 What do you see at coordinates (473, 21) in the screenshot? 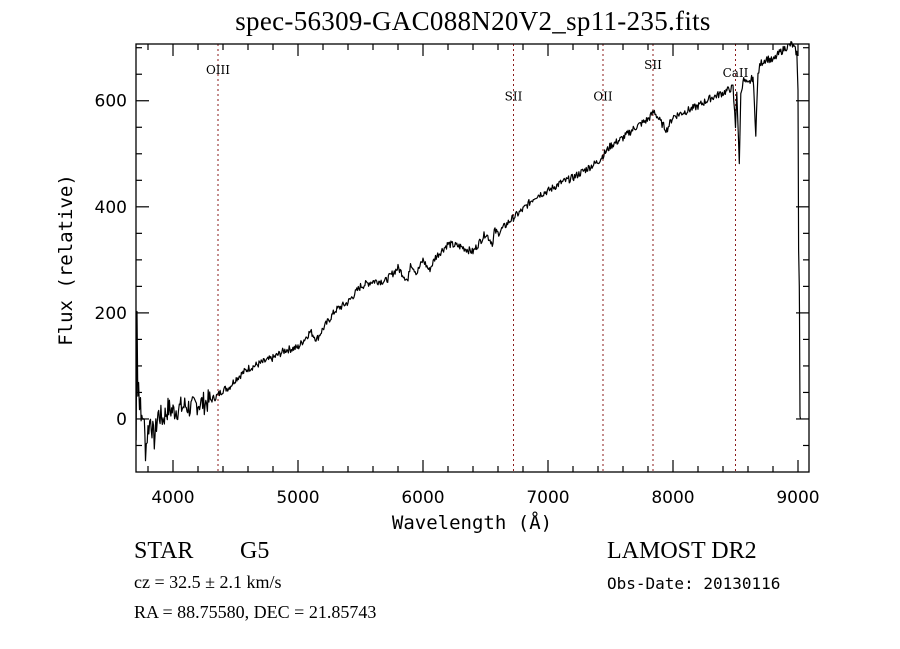
I see `chart-title: spec-56309-GAC088N20V2_sp11-235.fits` at bounding box center [473, 21].